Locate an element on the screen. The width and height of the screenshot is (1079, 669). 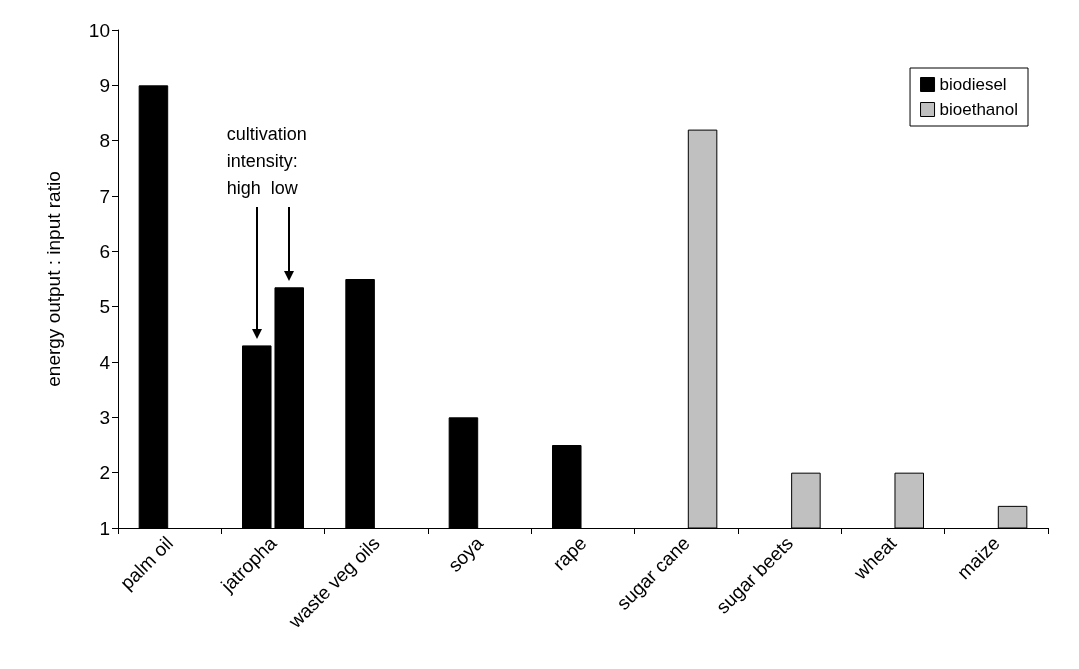
y-tick-label: 5 is located at coordinates (104, 307).